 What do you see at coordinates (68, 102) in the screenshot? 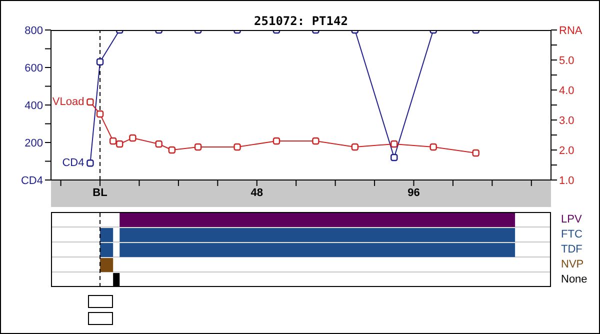
I see `series-label: VLoad` at bounding box center [68, 102].